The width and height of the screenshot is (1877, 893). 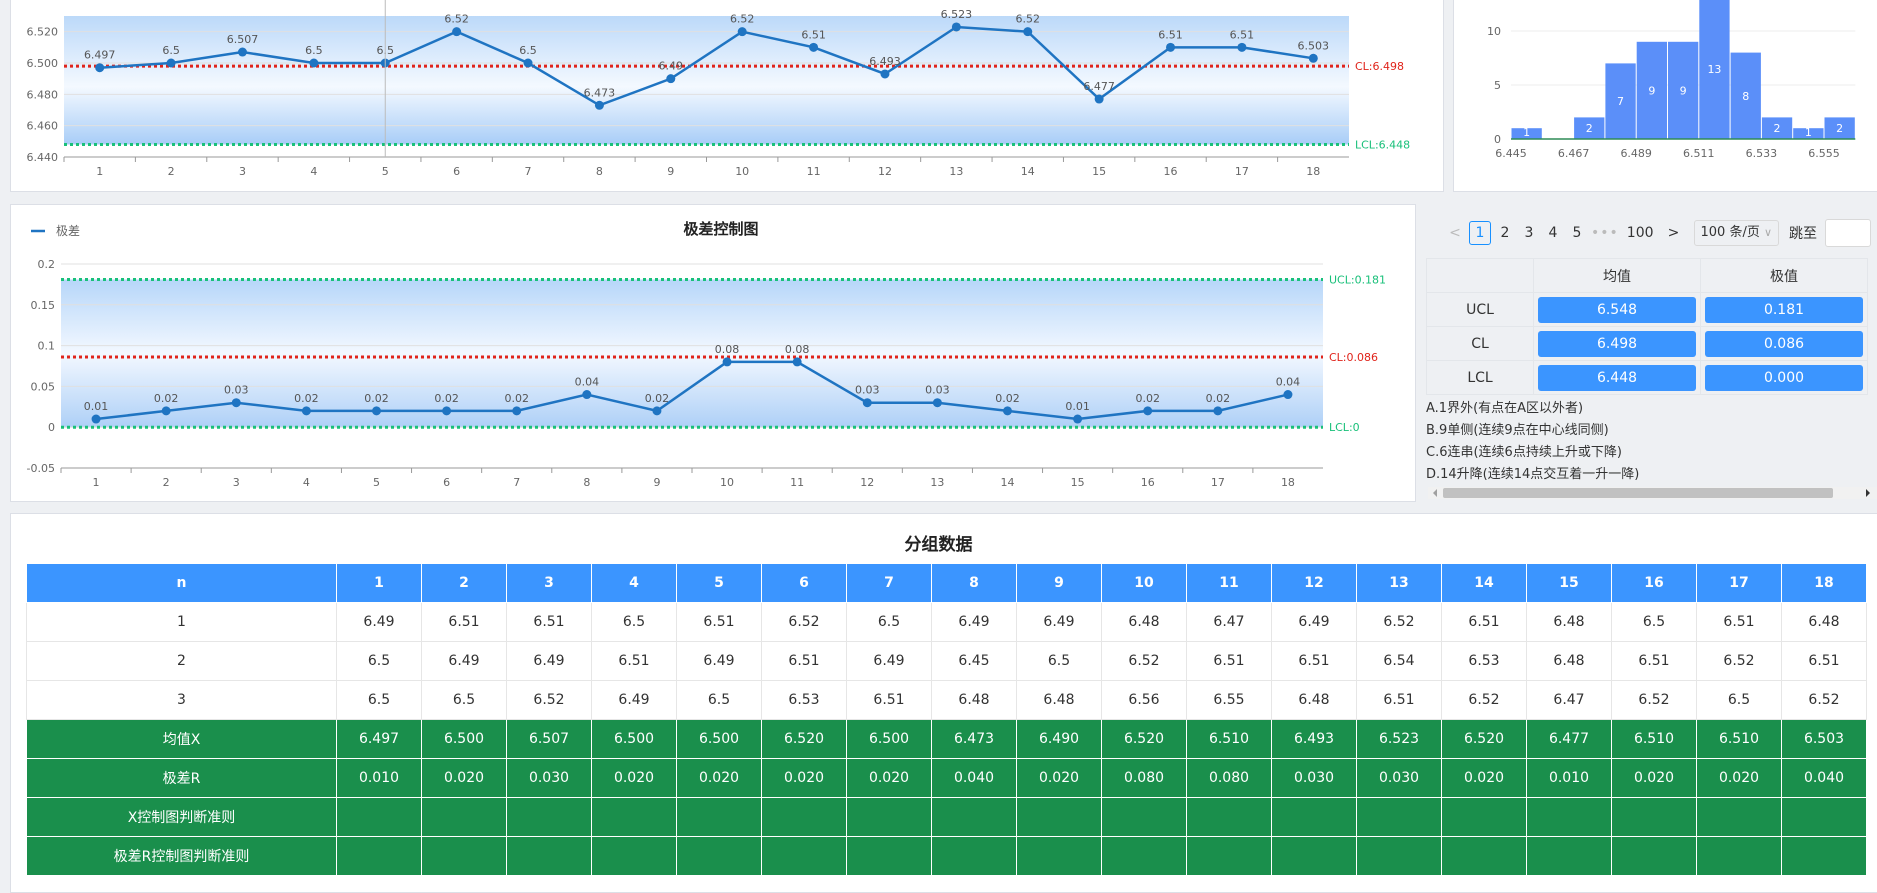 What do you see at coordinates (528, 171) in the screenshot?
I see `x-tick-label: 7` at bounding box center [528, 171].